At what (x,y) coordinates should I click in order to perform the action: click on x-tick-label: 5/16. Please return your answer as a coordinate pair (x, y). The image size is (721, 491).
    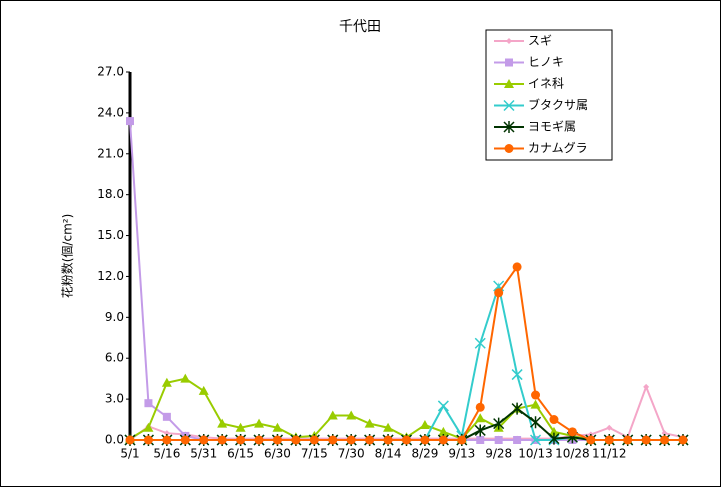
    Looking at the image, I should click on (166, 454).